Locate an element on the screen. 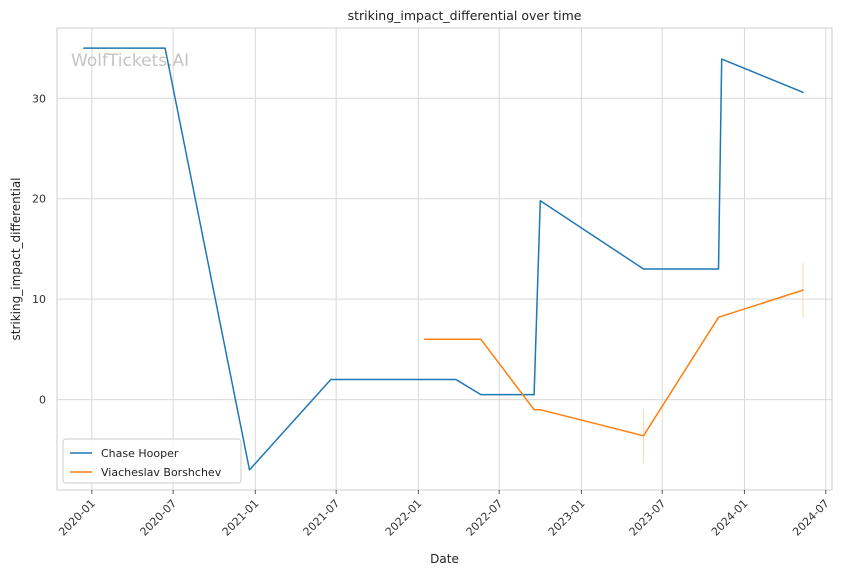 This screenshot has width=850, height=575. watermark-text: WolfTickets.AI is located at coordinates (130, 61).